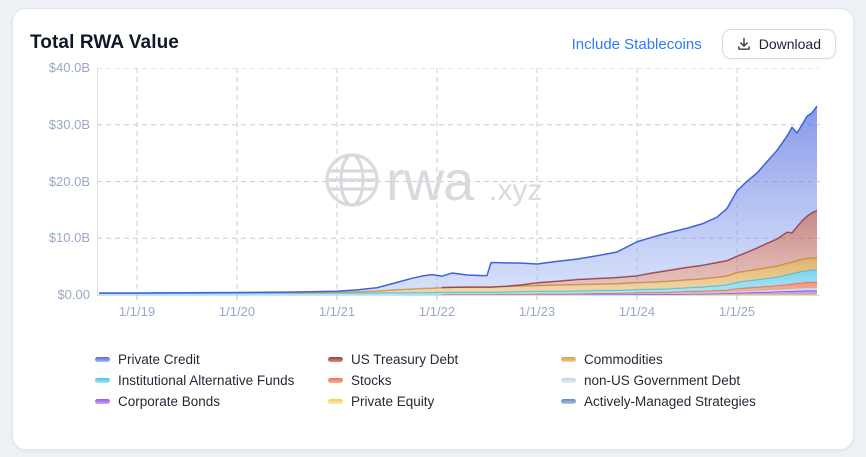 The height and width of the screenshot is (457, 866). Describe the element at coordinates (636, 44) in the screenshot. I see `include-stablecoins-link: Include Stablecoins` at that location.